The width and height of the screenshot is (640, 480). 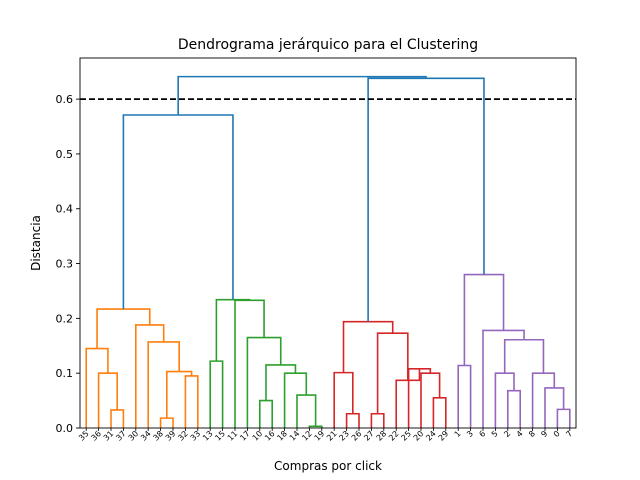 What do you see at coordinates (544, 434) in the screenshot?
I see `leaf-label: 9` at bounding box center [544, 434].